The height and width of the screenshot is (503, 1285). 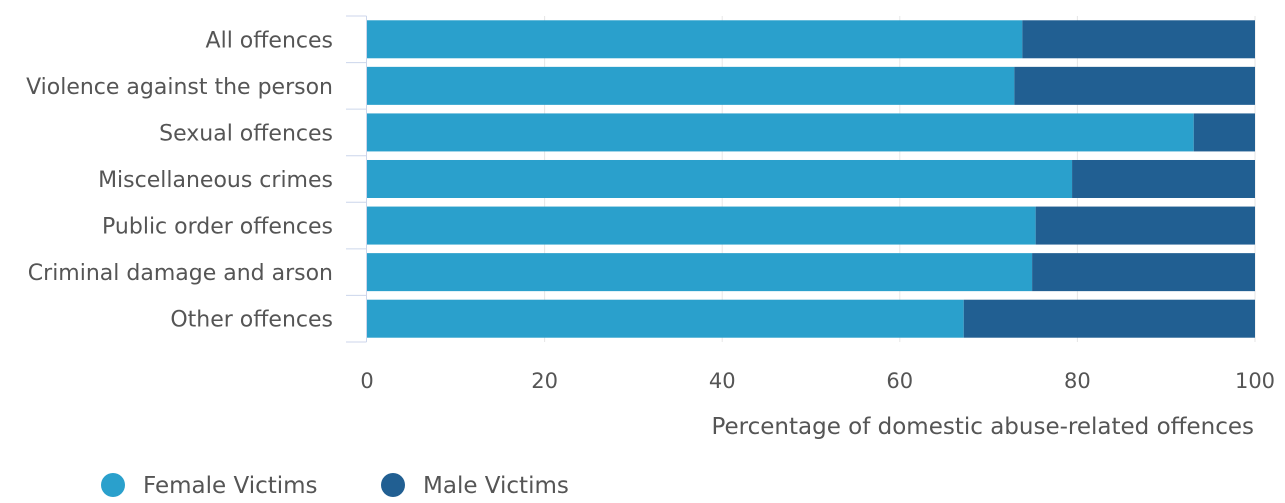 What do you see at coordinates (215, 180) in the screenshot?
I see `category-label: Miscellaneous crimes` at bounding box center [215, 180].